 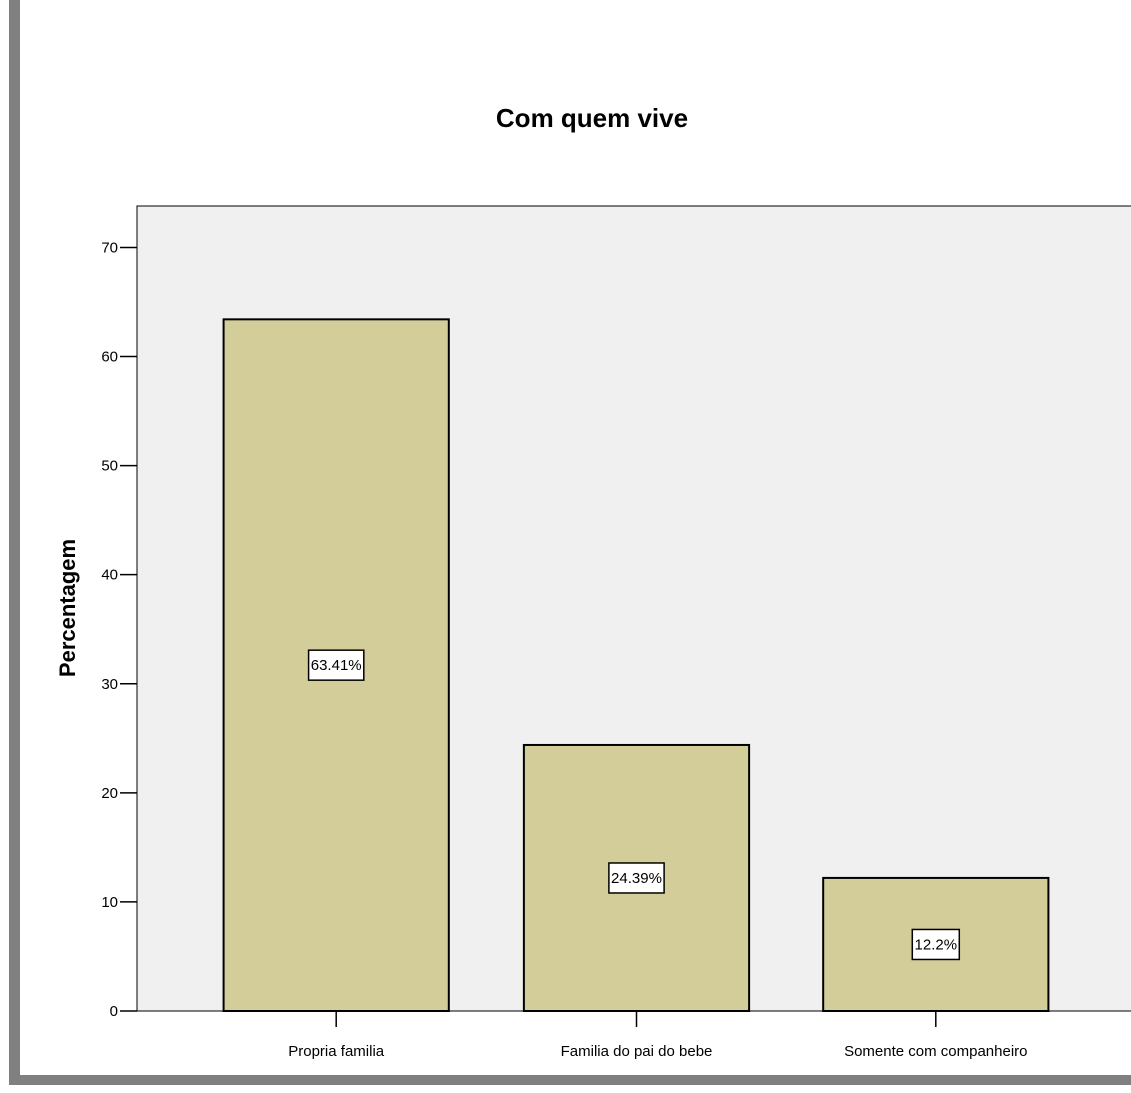 I want to click on y-tick-label: 20, so click(x=109, y=793).